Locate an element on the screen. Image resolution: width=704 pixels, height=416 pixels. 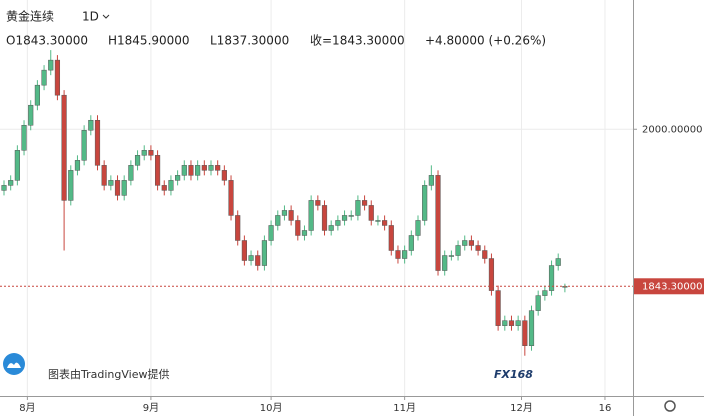
tradingview-logo is located at coordinates (14, 364).